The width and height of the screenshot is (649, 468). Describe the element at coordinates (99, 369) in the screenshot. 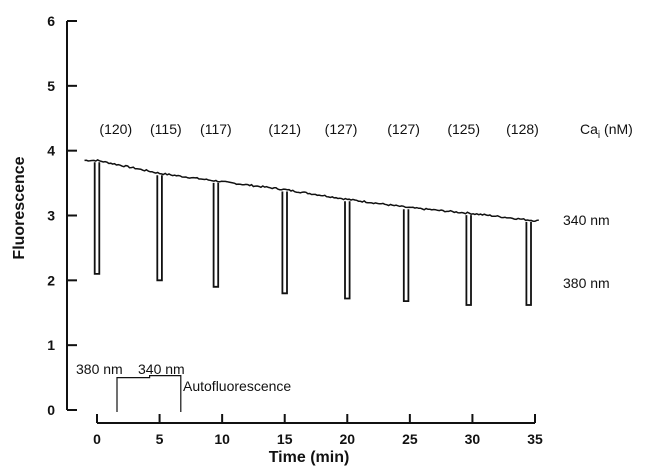

I see `inset-380nm-label: 380 nm` at that location.